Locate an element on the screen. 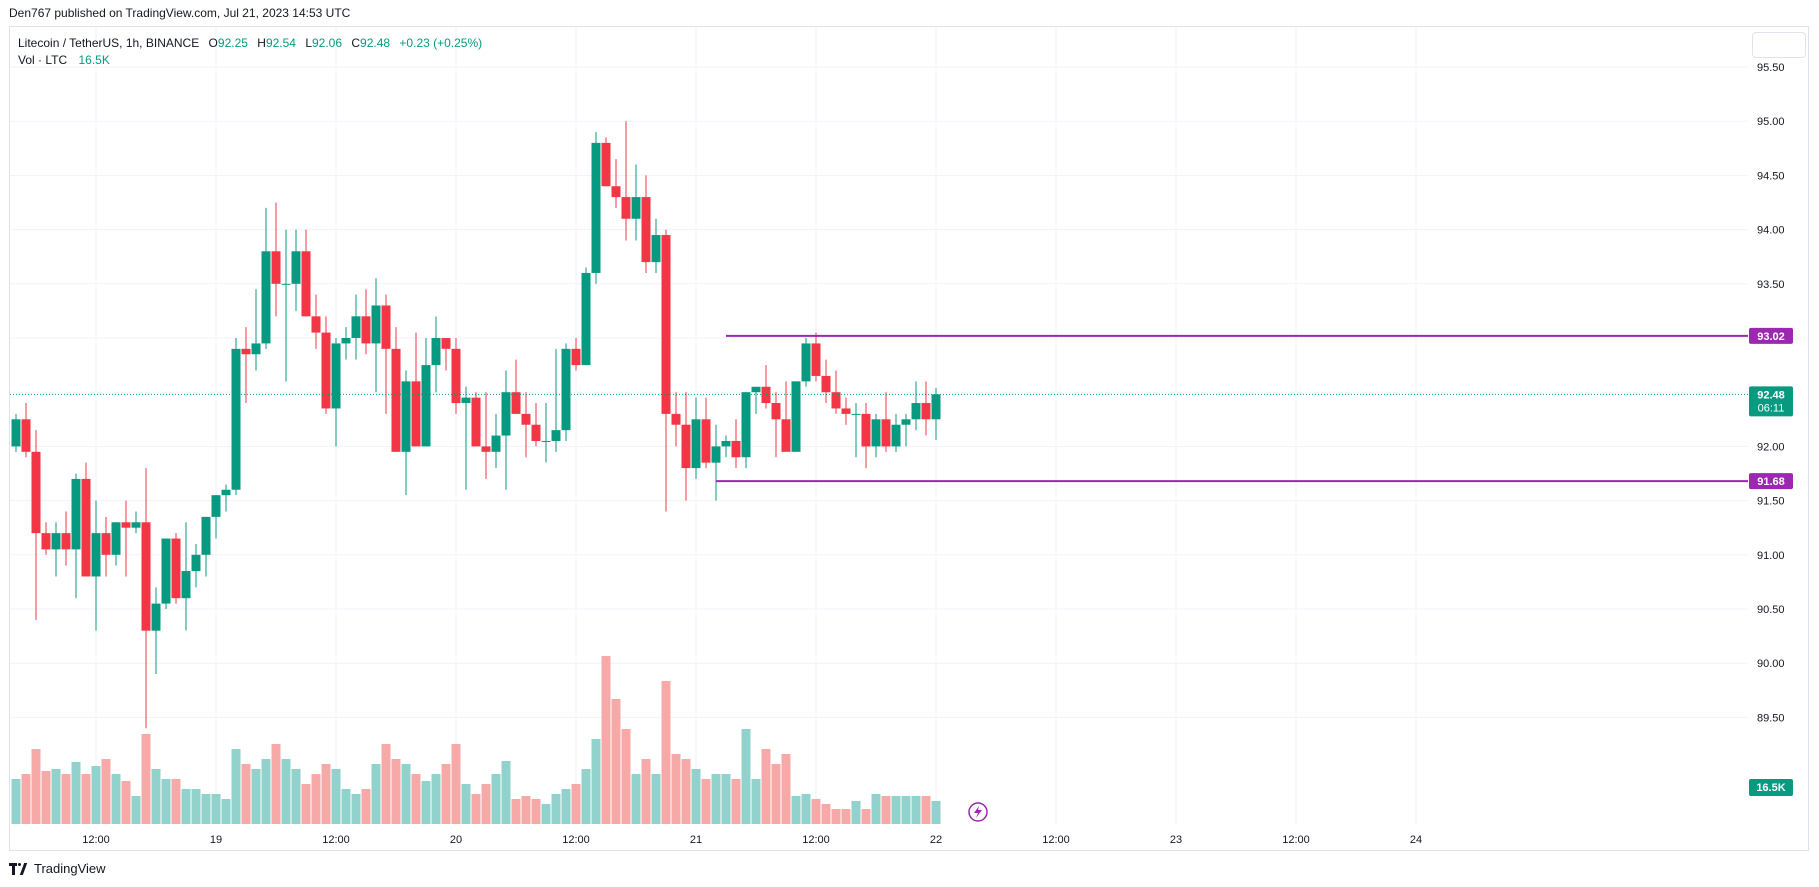 Image resolution: width=1819 pixels, height=887 pixels. high-value: 92.54 is located at coordinates (280, 43).